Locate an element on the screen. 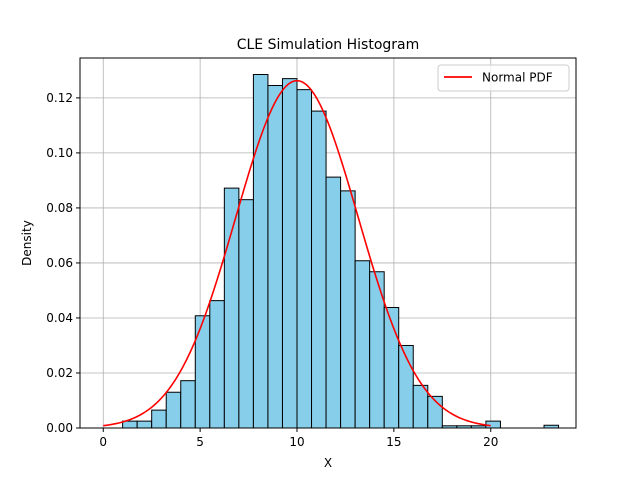 This screenshot has width=640, height=480. x-tick-label: 5 is located at coordinates (200, 442).